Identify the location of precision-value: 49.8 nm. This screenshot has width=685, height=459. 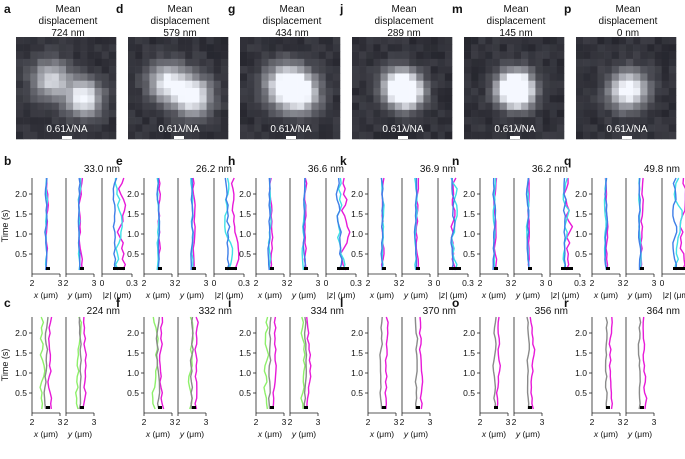
(662, 169).